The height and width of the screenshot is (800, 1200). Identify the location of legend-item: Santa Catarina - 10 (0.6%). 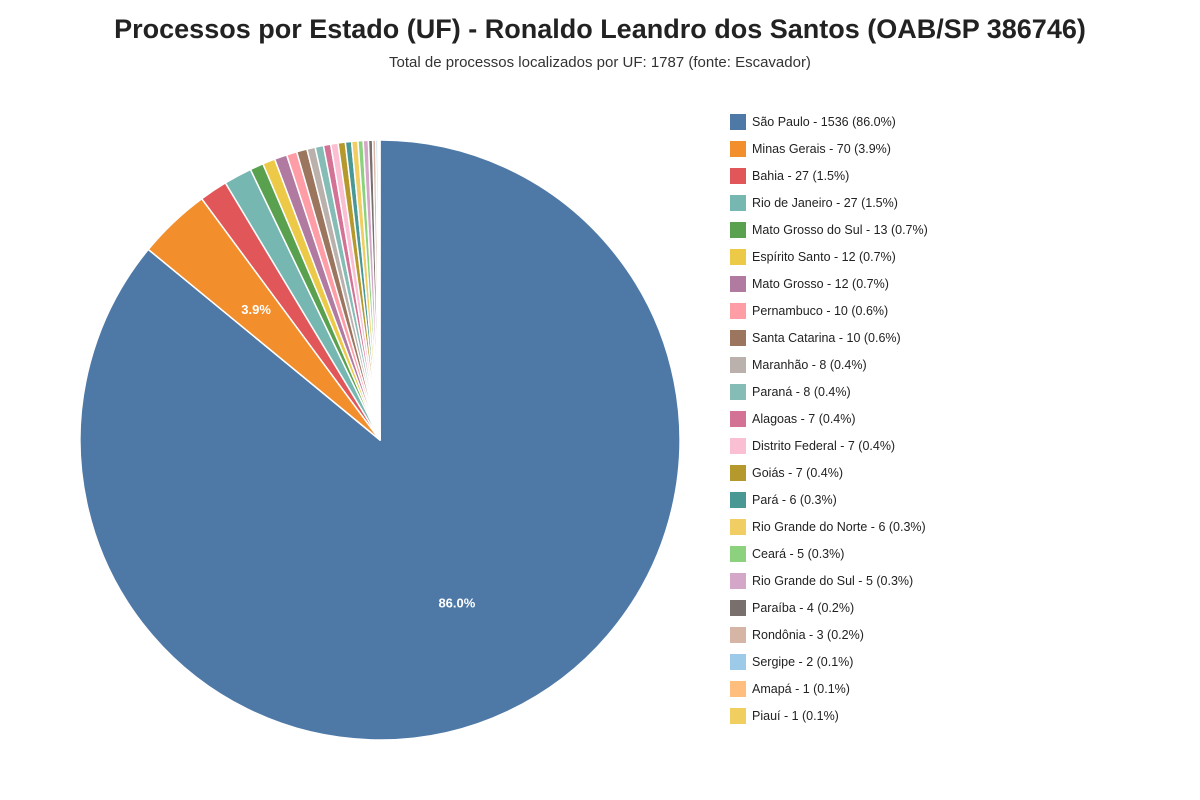
(960, 337).